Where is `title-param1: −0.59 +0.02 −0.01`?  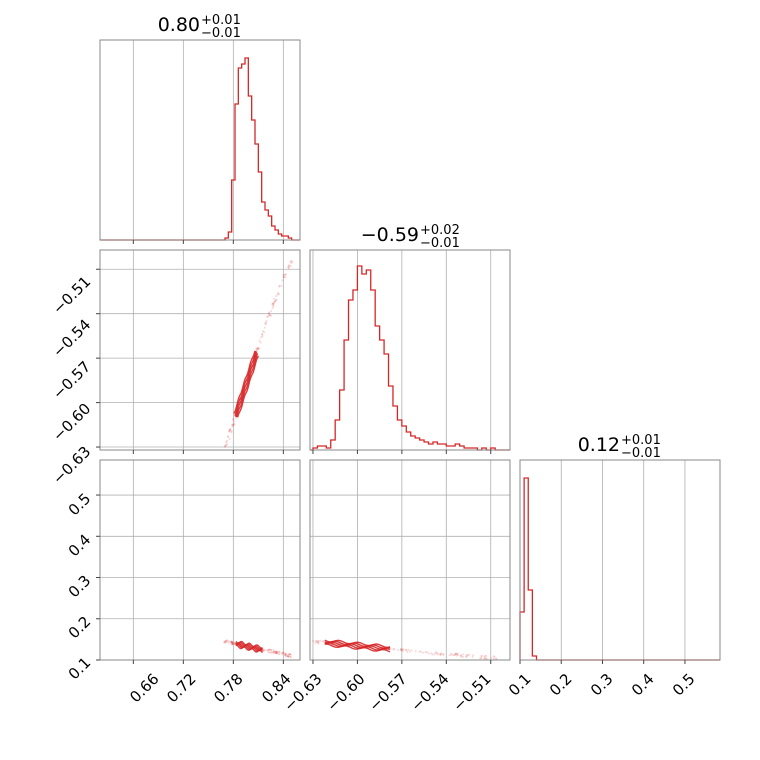 title-param1: −0.59 +0.02 −0.01 is located at coordinates (410, 237).